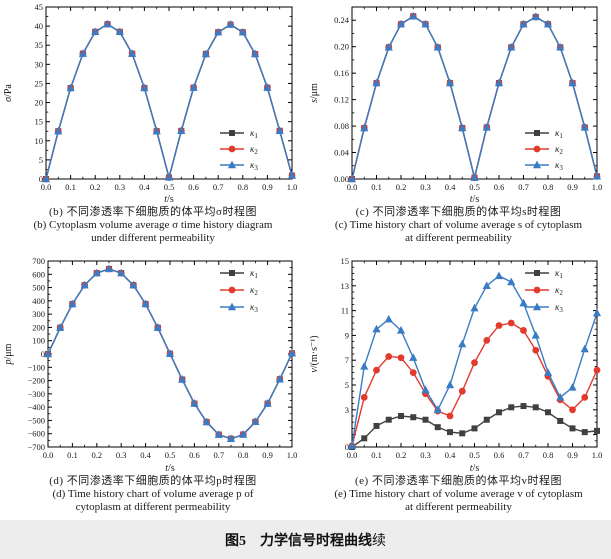 The height and width of the screenshot is (559, 611). I want to click on svg-text: 0.08, so click(341, 126).